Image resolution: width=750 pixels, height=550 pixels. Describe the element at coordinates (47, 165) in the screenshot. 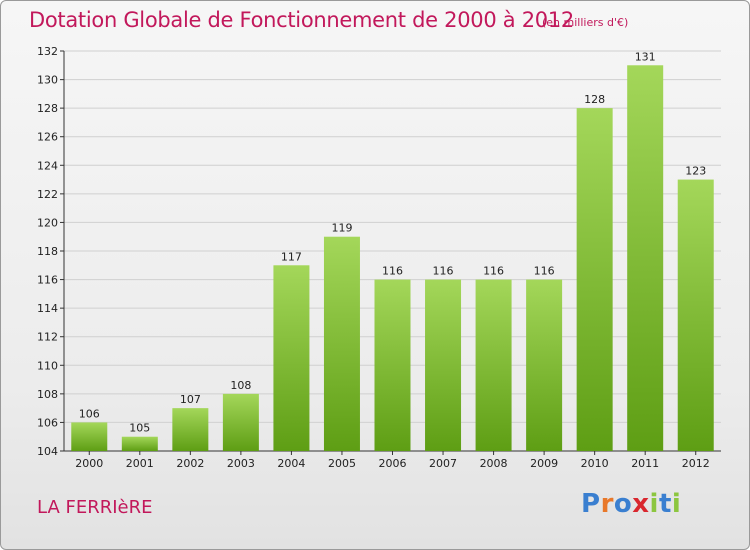

I see `y-tick-label: 124` at that location.